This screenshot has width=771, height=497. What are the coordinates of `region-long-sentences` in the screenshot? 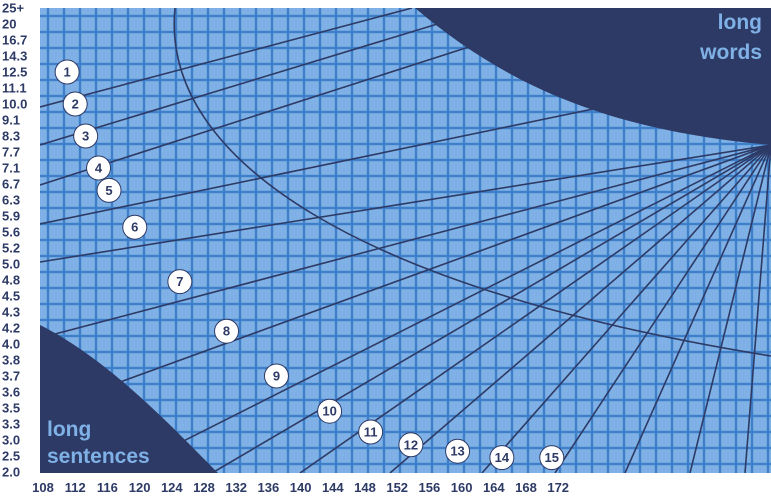 It's located at (129, 399).